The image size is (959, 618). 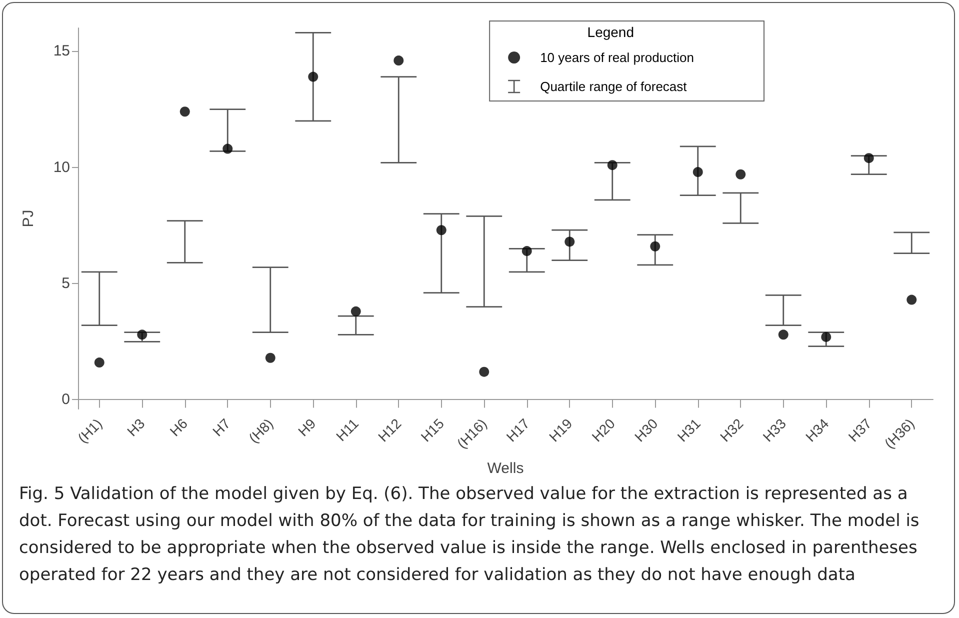 What do you see at coordinates (614, 86) in the screenshot?
I see `legend-label: Quartile range of forecast` at bounding box center [614, 86].